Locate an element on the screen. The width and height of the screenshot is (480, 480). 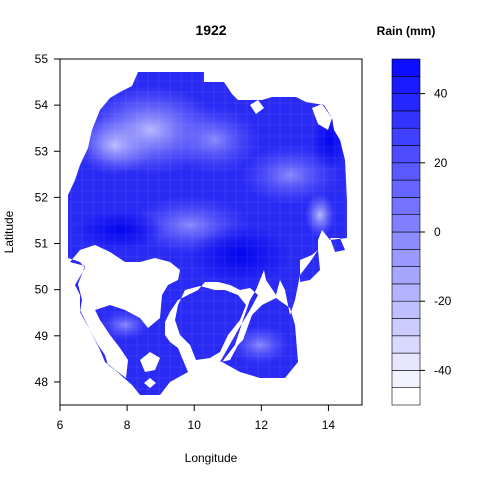
x-tick-label: 14 is located at coordinates (329, 425).